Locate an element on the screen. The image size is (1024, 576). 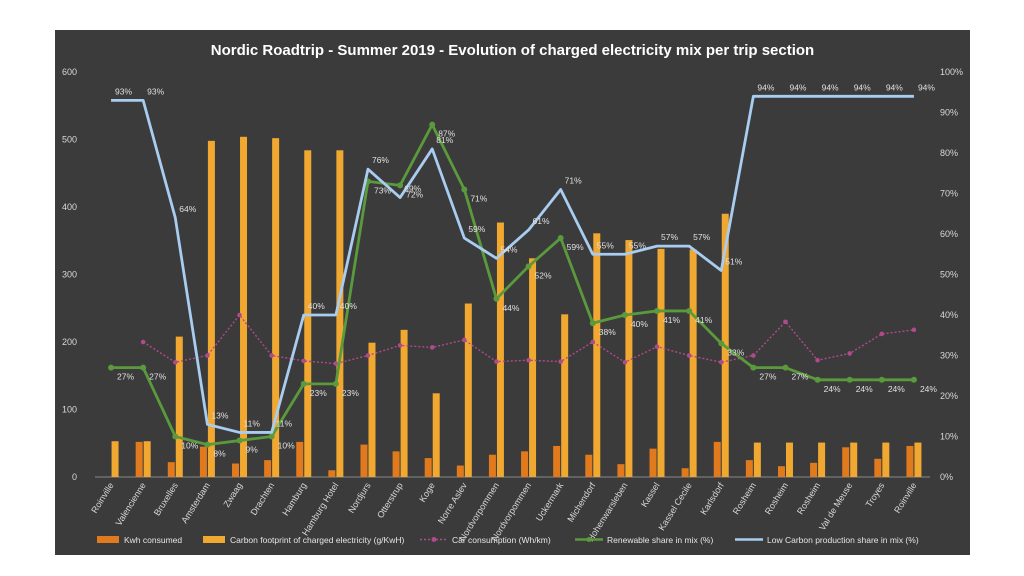
x-tick-label: Nordjurs is located at coordinates (359, 497).